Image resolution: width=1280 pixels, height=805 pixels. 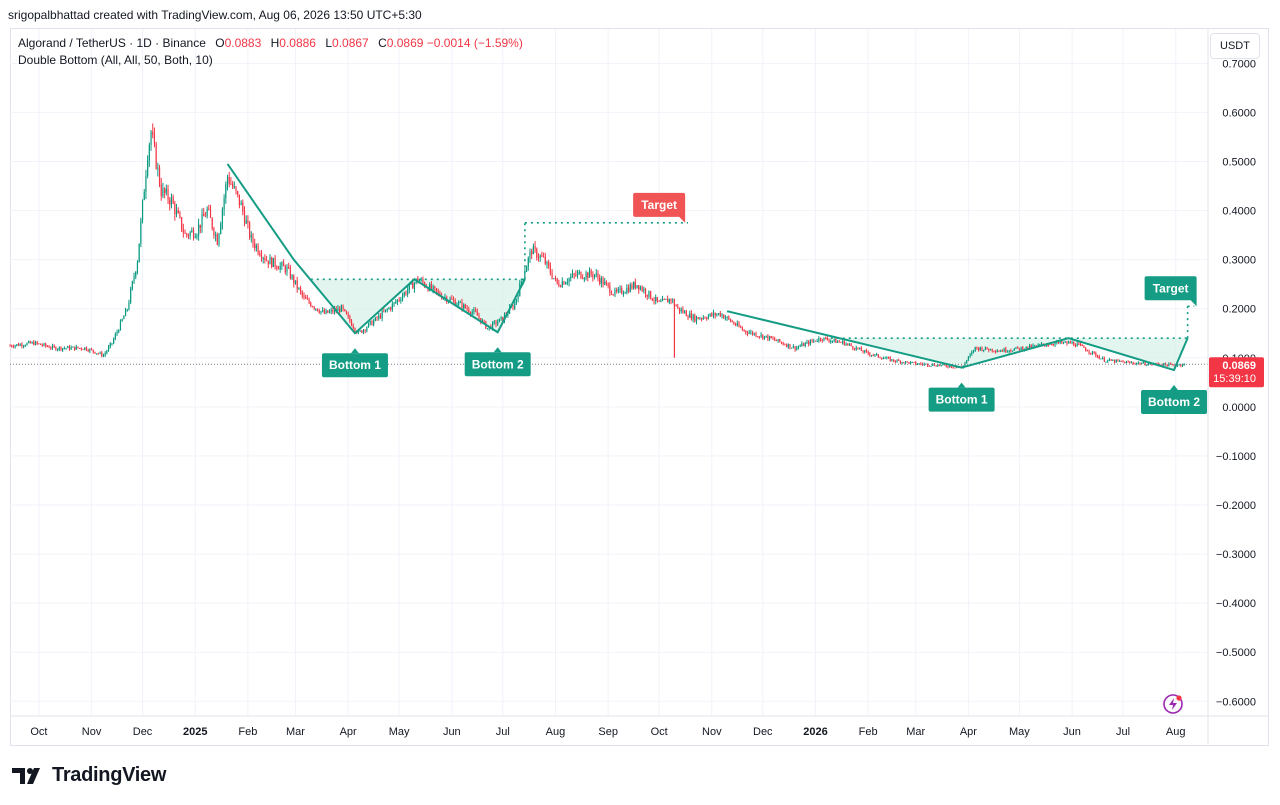 What do you see at coordinates (1174, 402) in the screenshot?
I see `pattern-label-text: Bottom 2` at bounding box center [1174, 402].